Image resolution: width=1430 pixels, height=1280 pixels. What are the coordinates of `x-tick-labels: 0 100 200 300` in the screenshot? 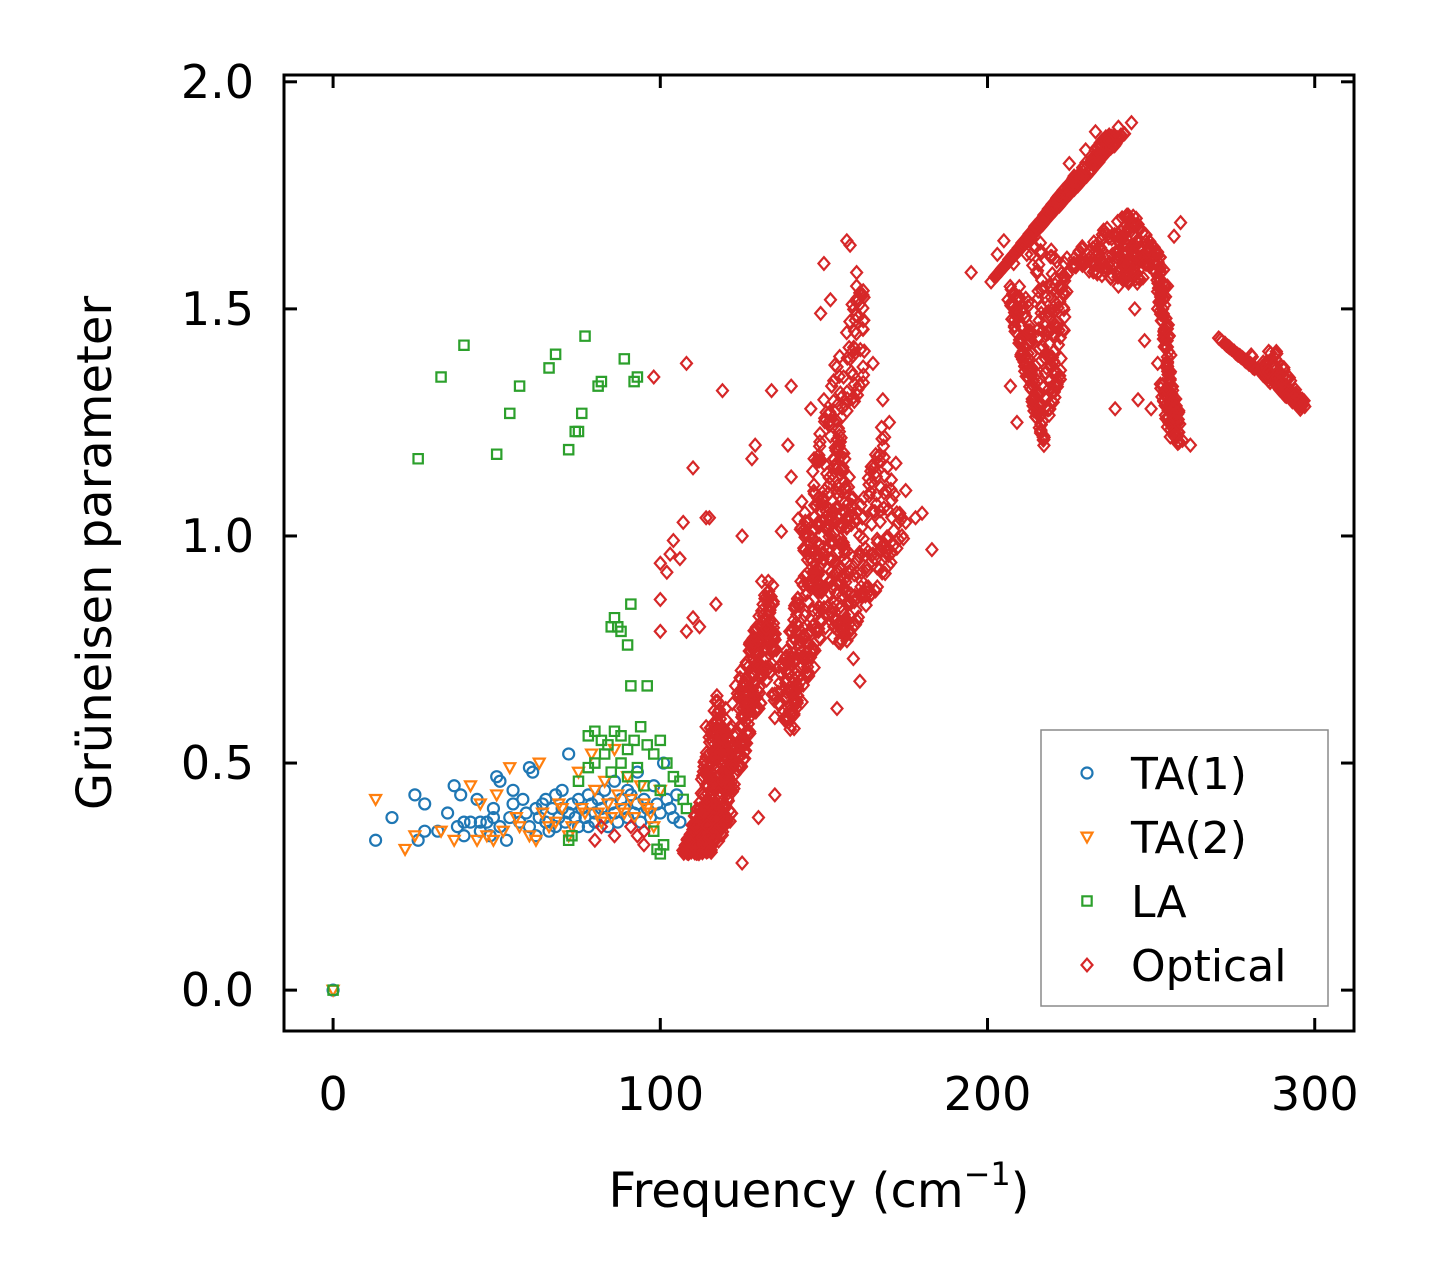 It's located at (838, 1094).